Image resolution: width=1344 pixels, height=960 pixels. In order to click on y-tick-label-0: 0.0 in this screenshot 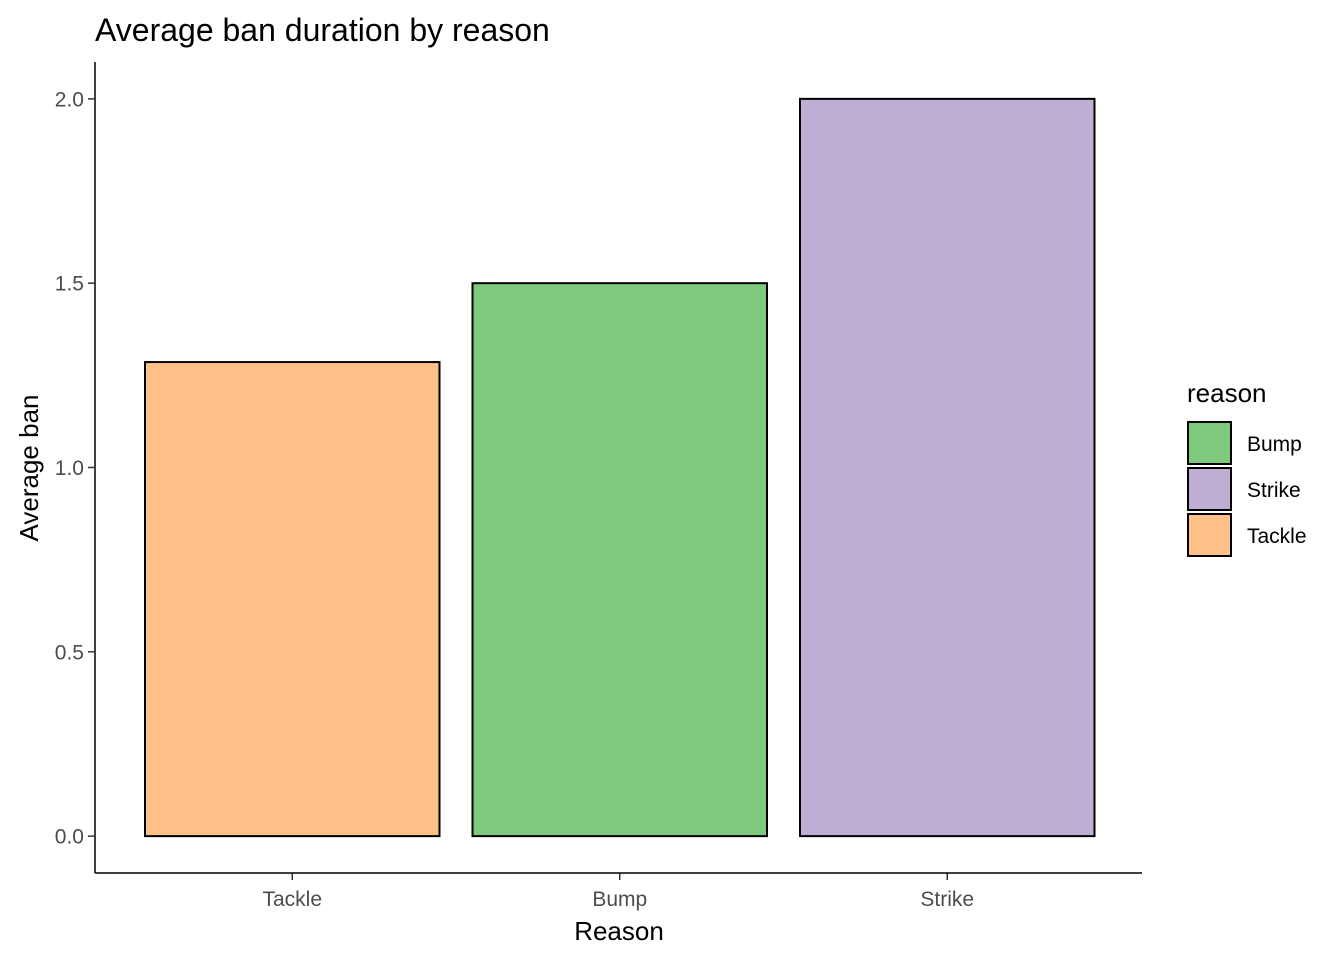, I will do `click(69, 837)`.